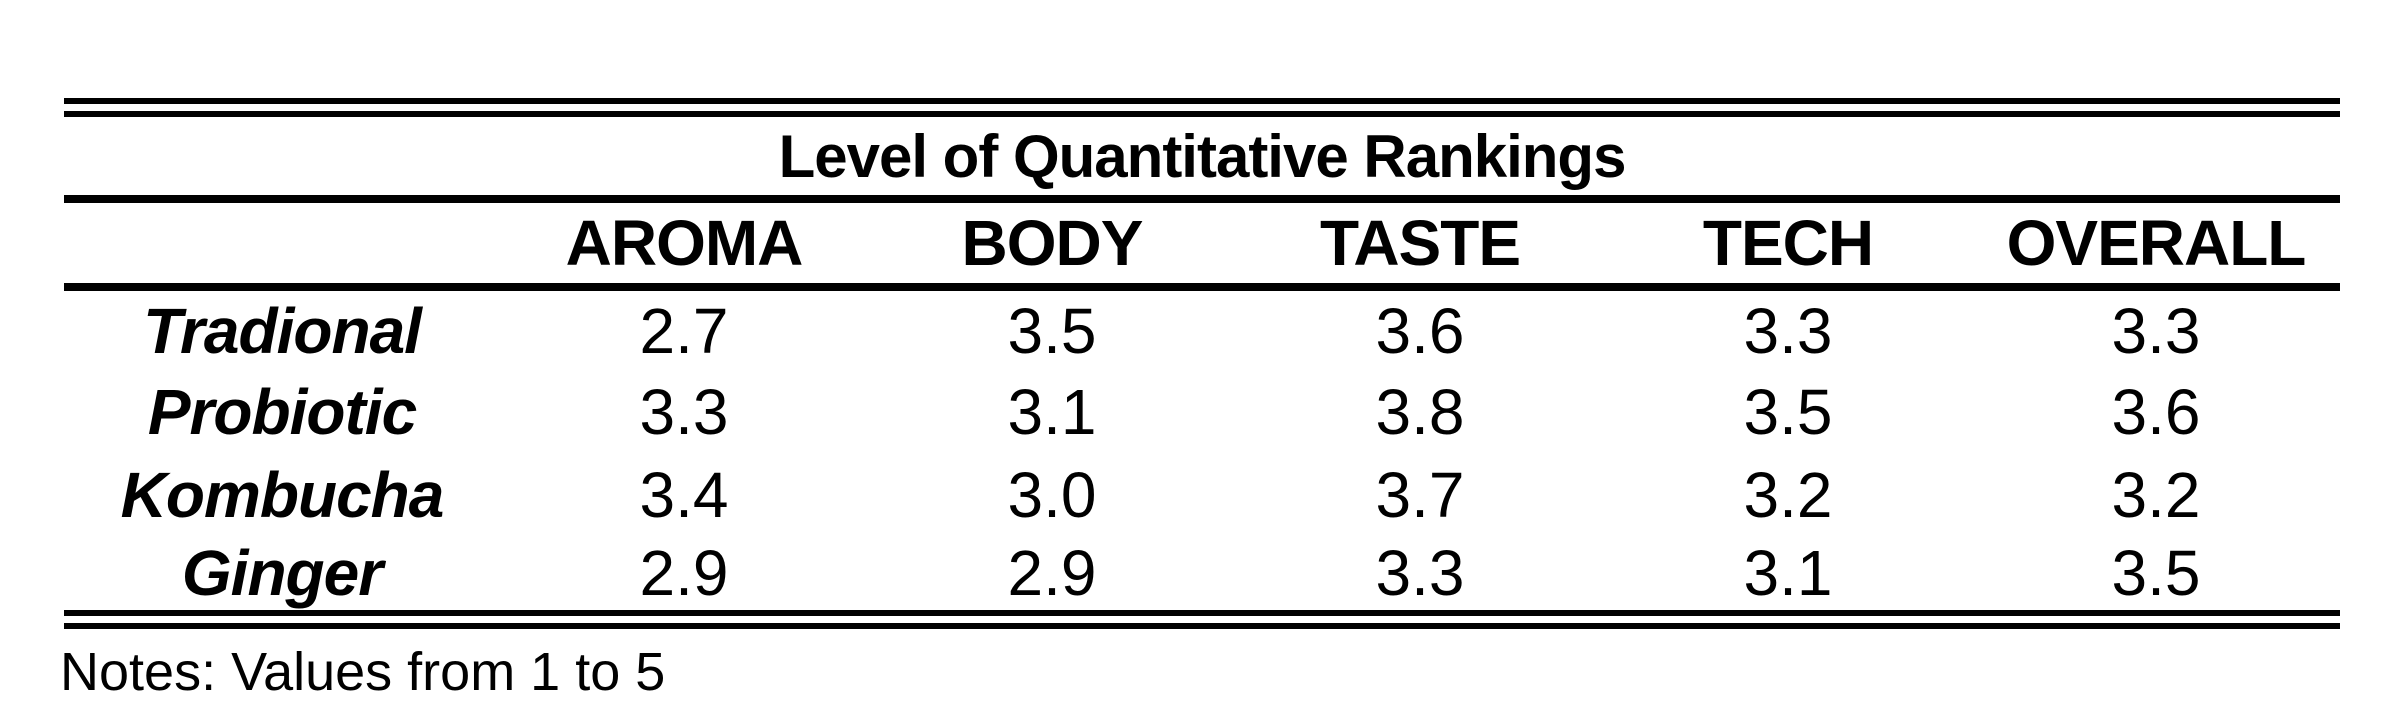  What do you see at coordinates (1052, 494) in the screenshot?
I see `cell-kombucha-body: 3.0` at bounding box center [1052, 494].